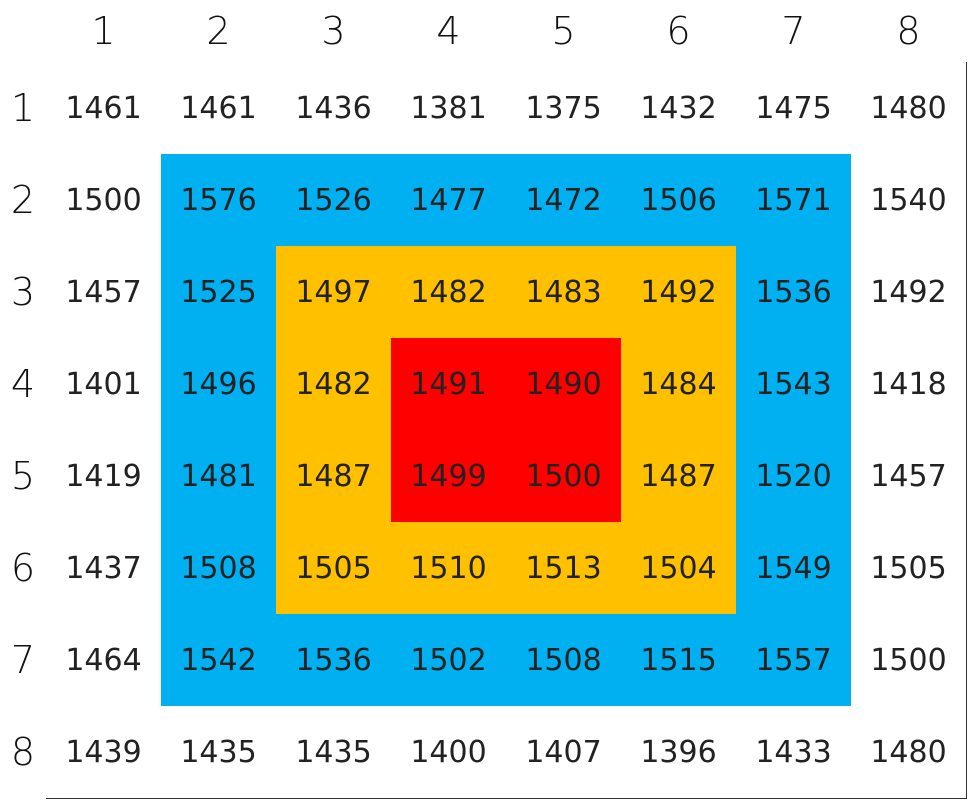 This screenshot has height=805, width=974. I want to click on cell: 1477, so click(449, 200).